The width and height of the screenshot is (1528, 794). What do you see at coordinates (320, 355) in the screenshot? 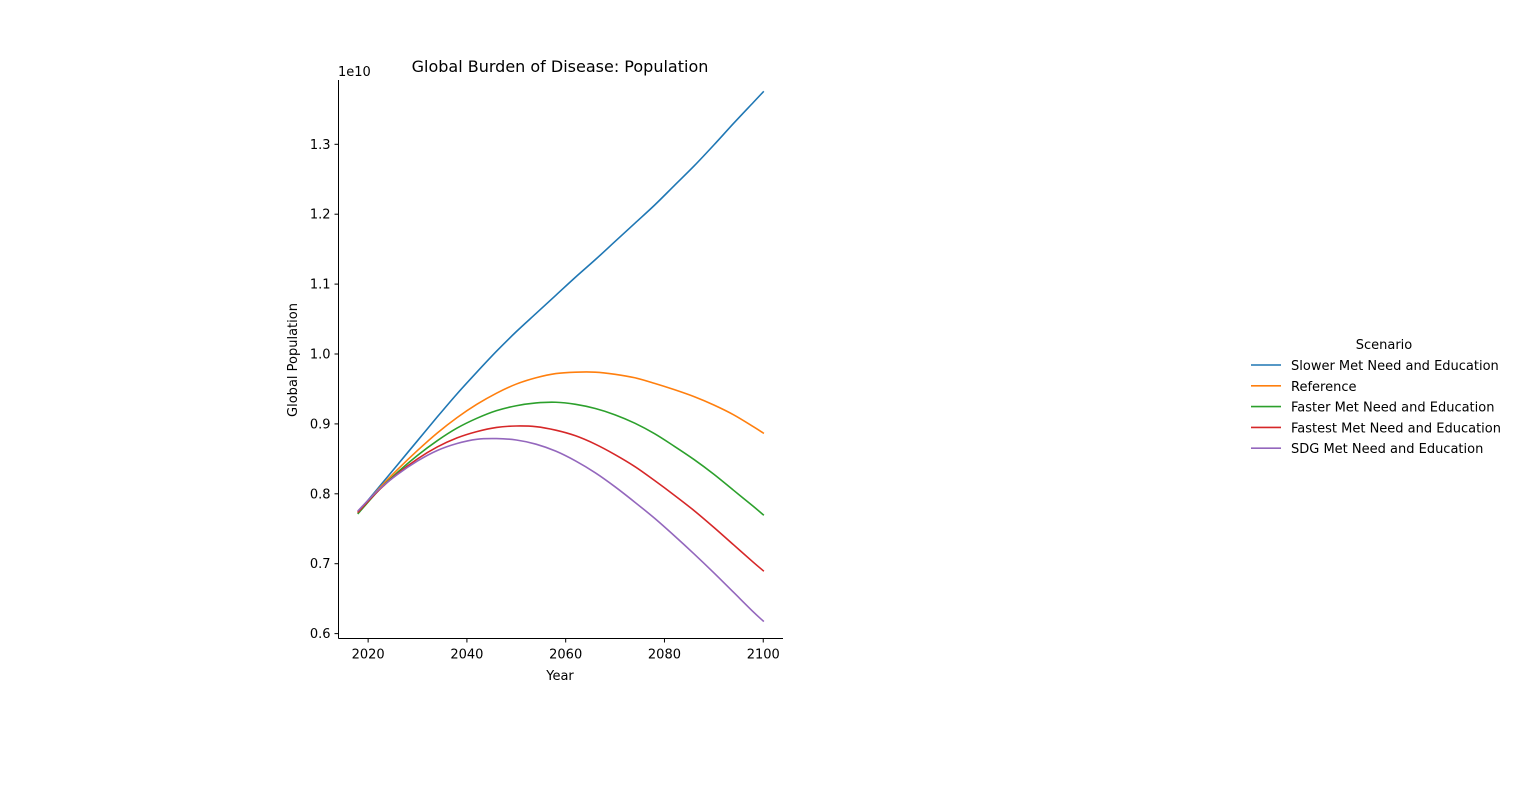
I see `y-tick-label: 1.0` at bounding box center [320, 355].